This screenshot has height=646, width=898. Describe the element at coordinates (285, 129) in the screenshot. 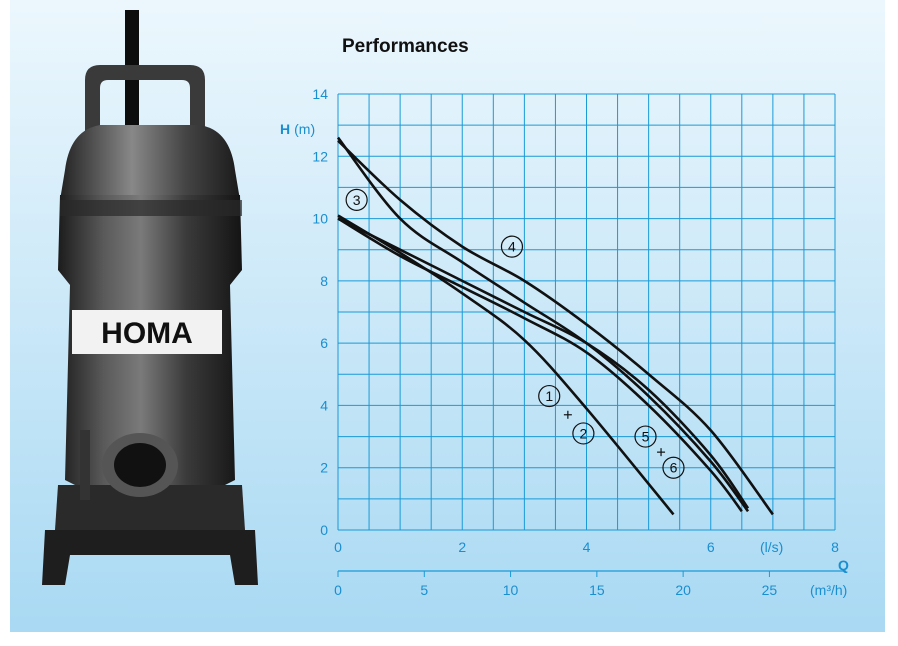

I see `y-axis-symbol: H` at that location.